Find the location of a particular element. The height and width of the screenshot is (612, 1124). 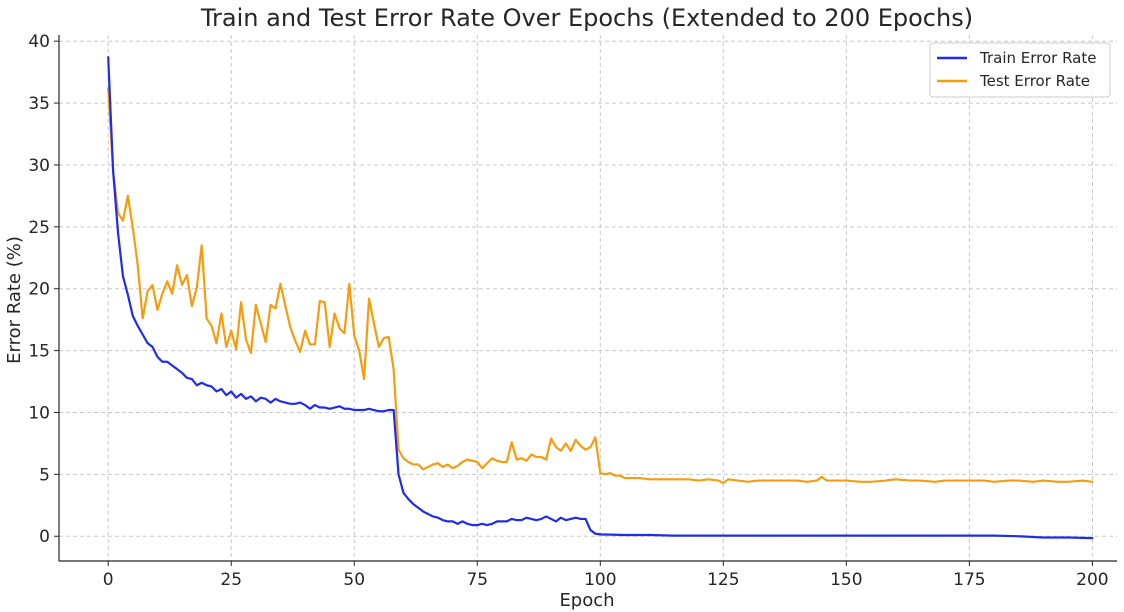

x-tick-label: 75 is located at coordinates (477, 580).